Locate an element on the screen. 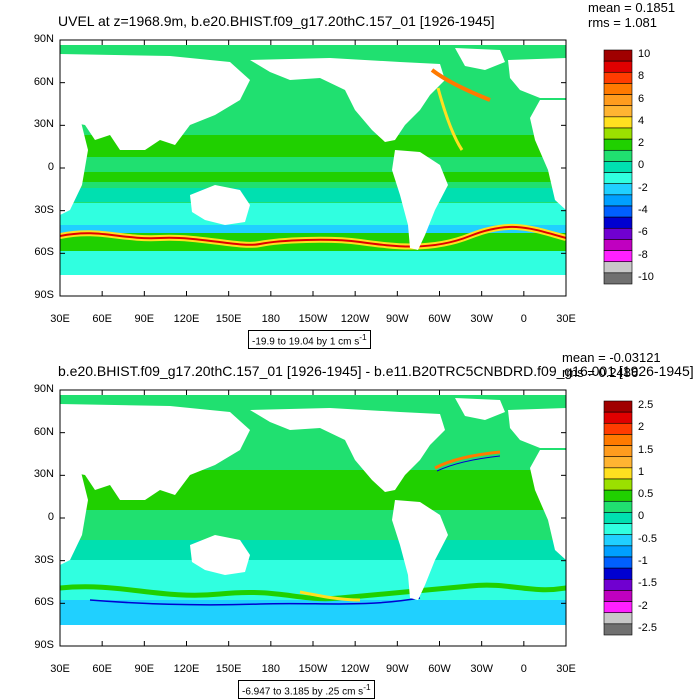  panel-2-colorbar is located at coordinates (618, 518).